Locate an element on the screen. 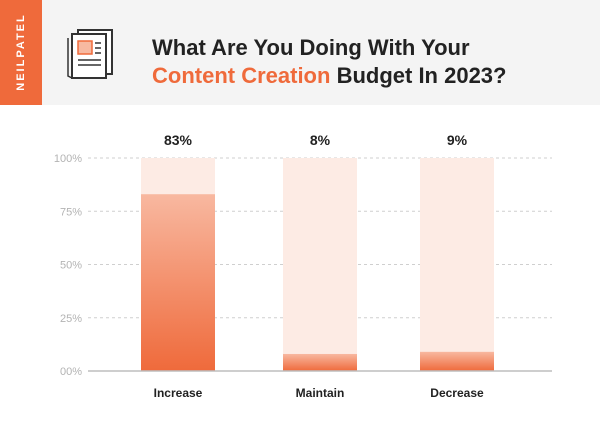  title-line-1: What Are You Doing With Your is located at coordinates (311, 47).